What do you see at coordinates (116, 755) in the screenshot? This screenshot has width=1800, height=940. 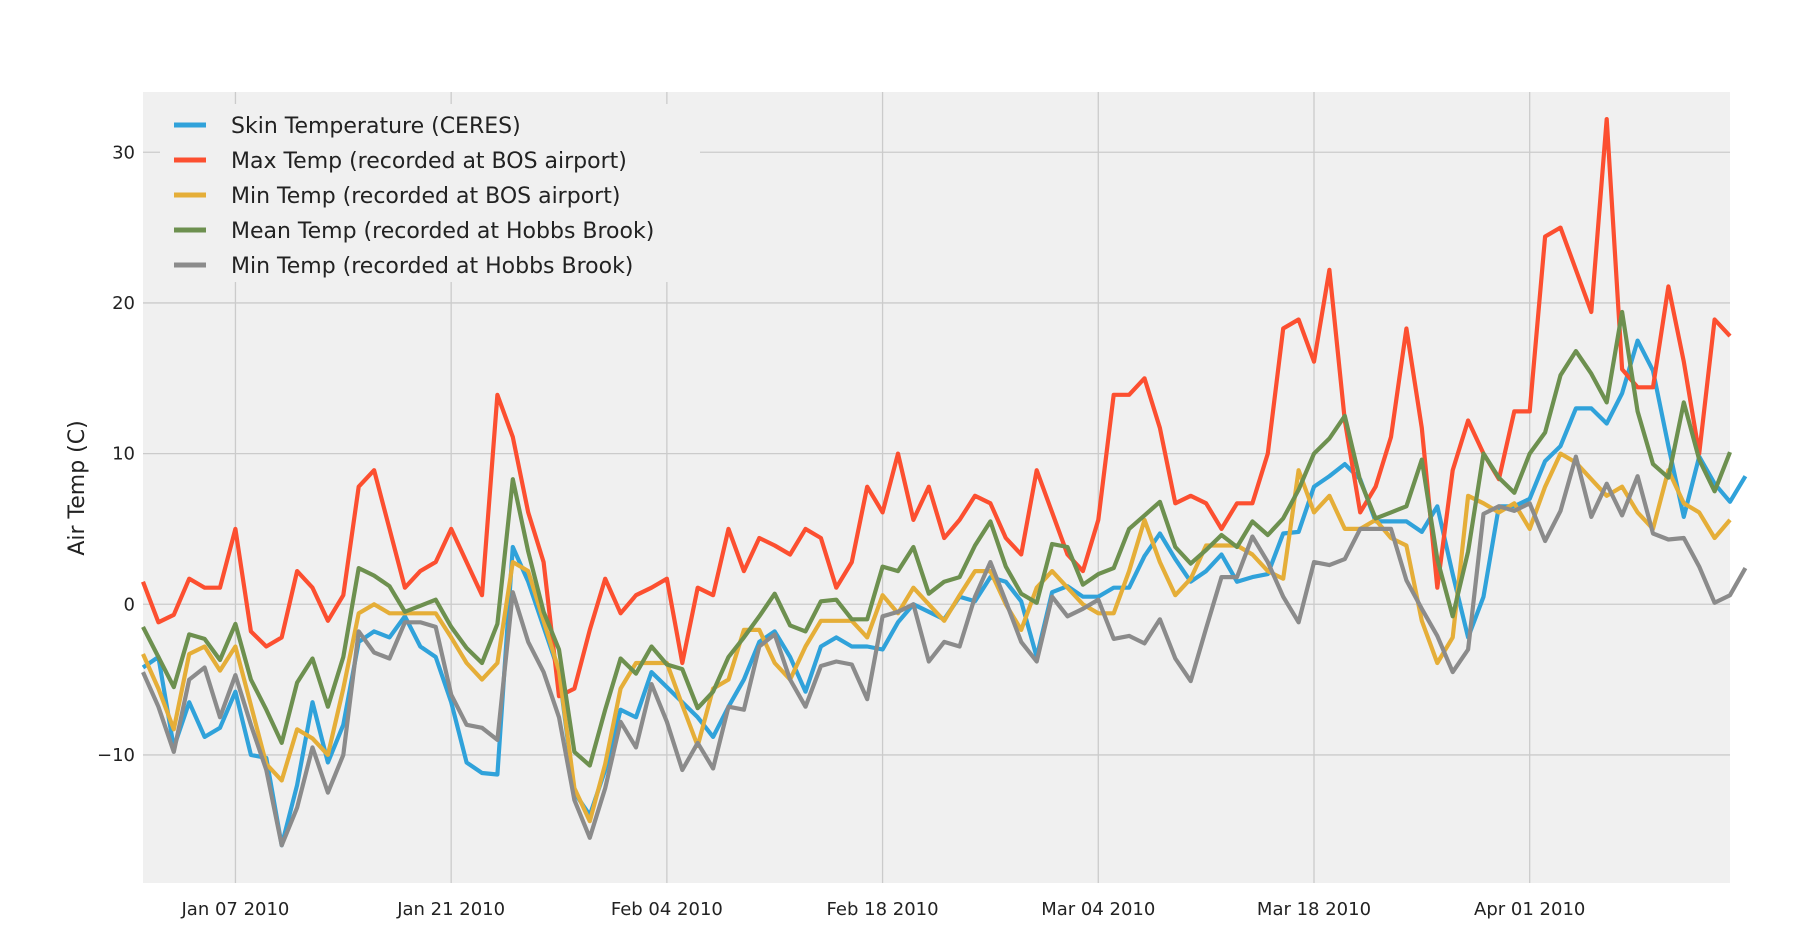 I see `y-tick-label: −10` at bounding box center [116, 755].